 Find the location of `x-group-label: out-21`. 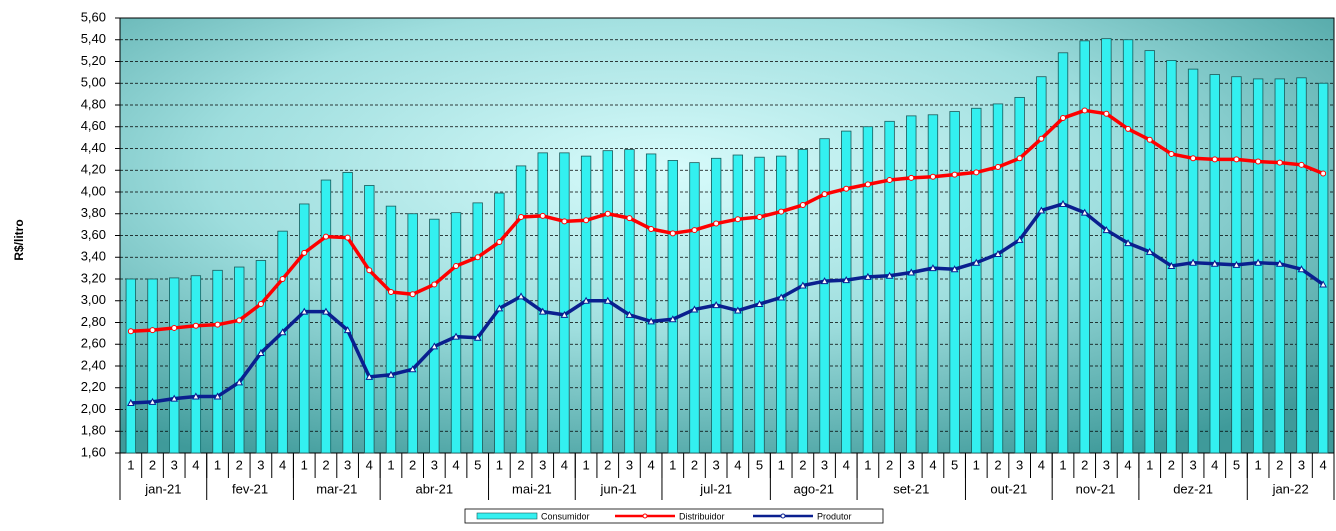

x-group-label: out-21 is located at coordinates (1008, 488).